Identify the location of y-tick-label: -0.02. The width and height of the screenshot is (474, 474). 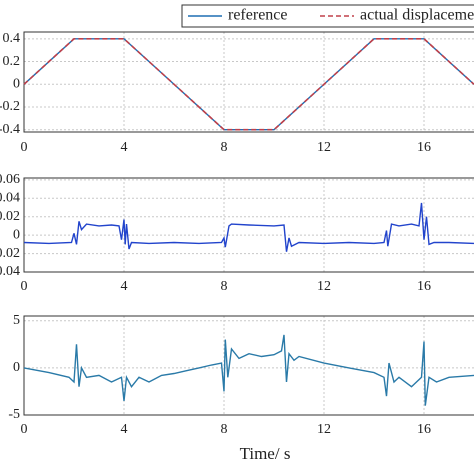
(10, 253).